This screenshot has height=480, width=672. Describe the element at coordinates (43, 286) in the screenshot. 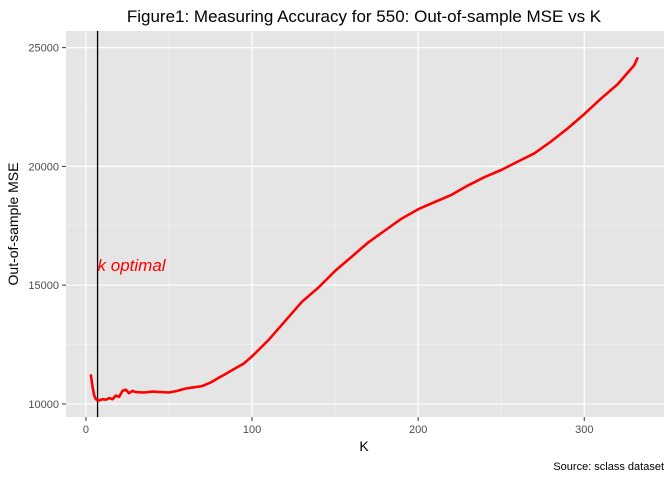

I see `y-tick-label: 15000` at that location.